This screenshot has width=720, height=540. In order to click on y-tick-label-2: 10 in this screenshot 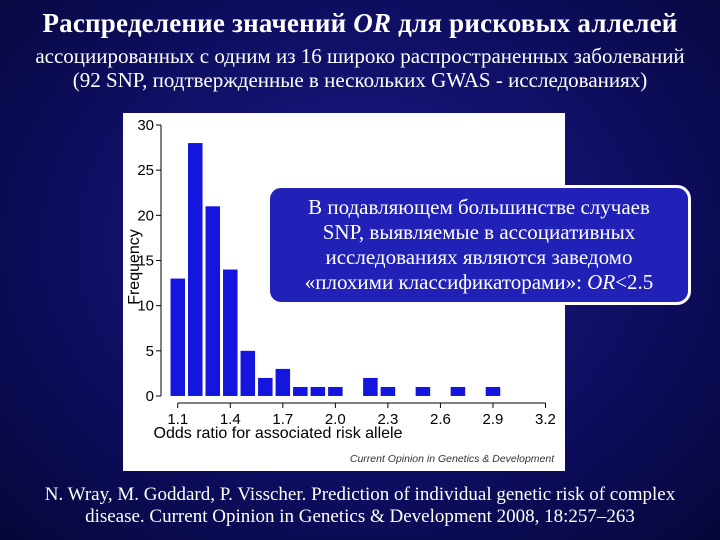, I will do `click(145, 306)`.